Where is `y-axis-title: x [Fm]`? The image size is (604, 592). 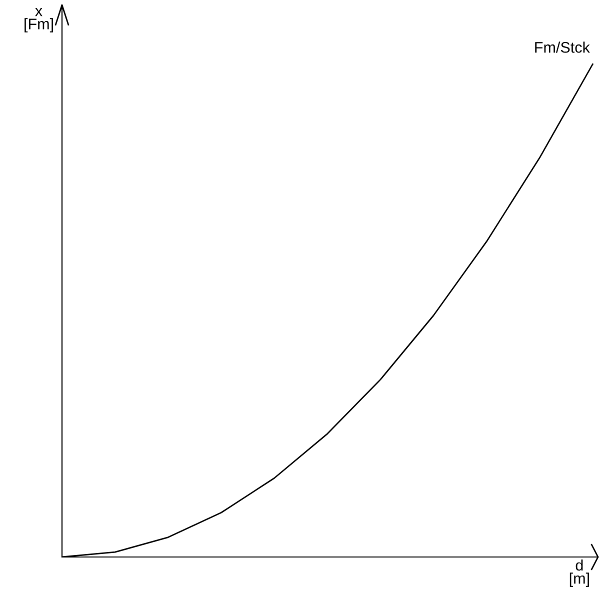 y-axis-title: x [Fm] is located at coordinates (38, 20).